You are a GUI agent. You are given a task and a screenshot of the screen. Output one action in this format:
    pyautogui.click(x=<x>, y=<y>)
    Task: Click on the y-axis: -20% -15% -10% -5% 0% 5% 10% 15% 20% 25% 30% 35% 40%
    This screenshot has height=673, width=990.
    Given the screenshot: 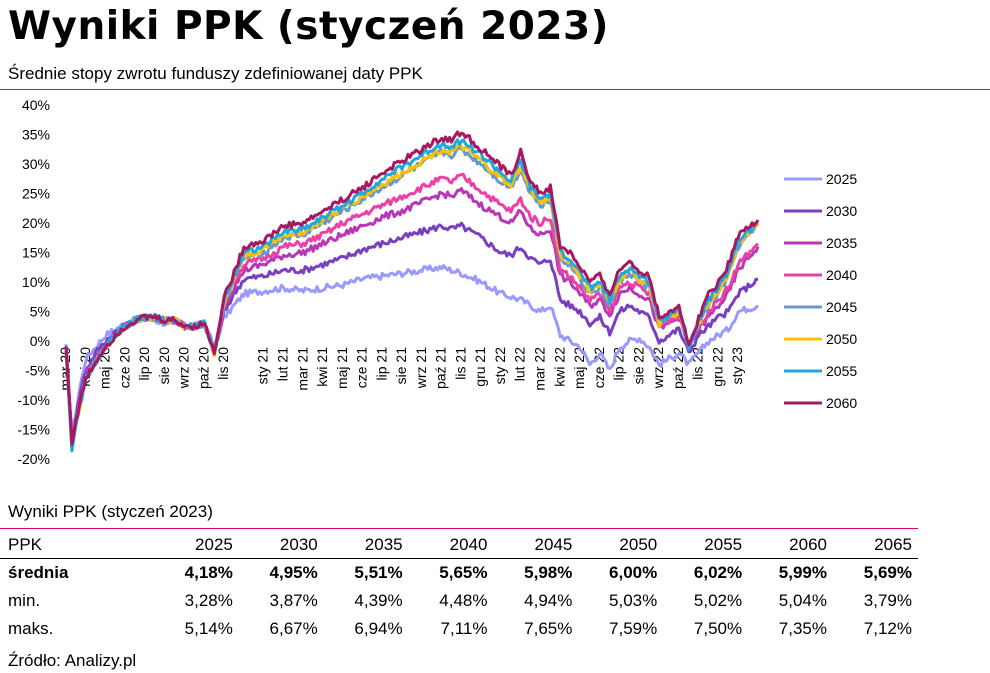 What is the action you would take?
    pyautogui.click(x=33, y=282)
    